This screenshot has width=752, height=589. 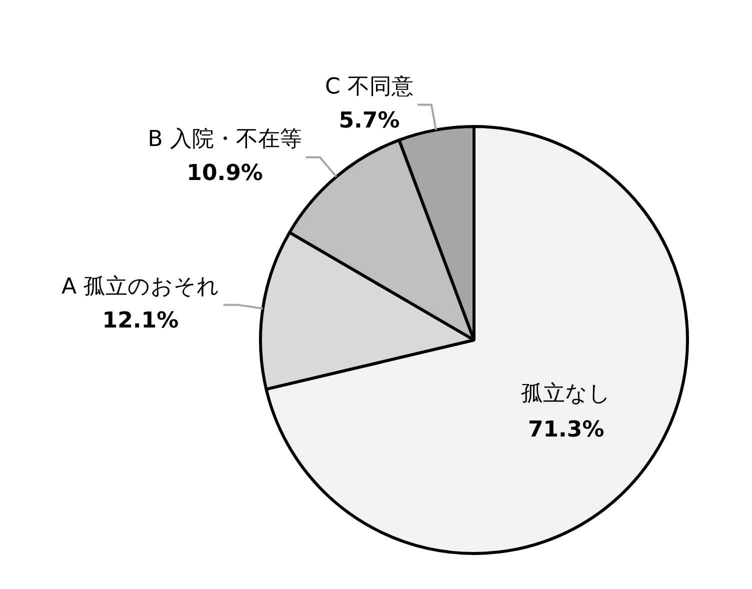 What do you see at coordinates (225, 139) in the screenshot?
I see `slice-label: B 入院・不在等` at bounding box center [225, 139].